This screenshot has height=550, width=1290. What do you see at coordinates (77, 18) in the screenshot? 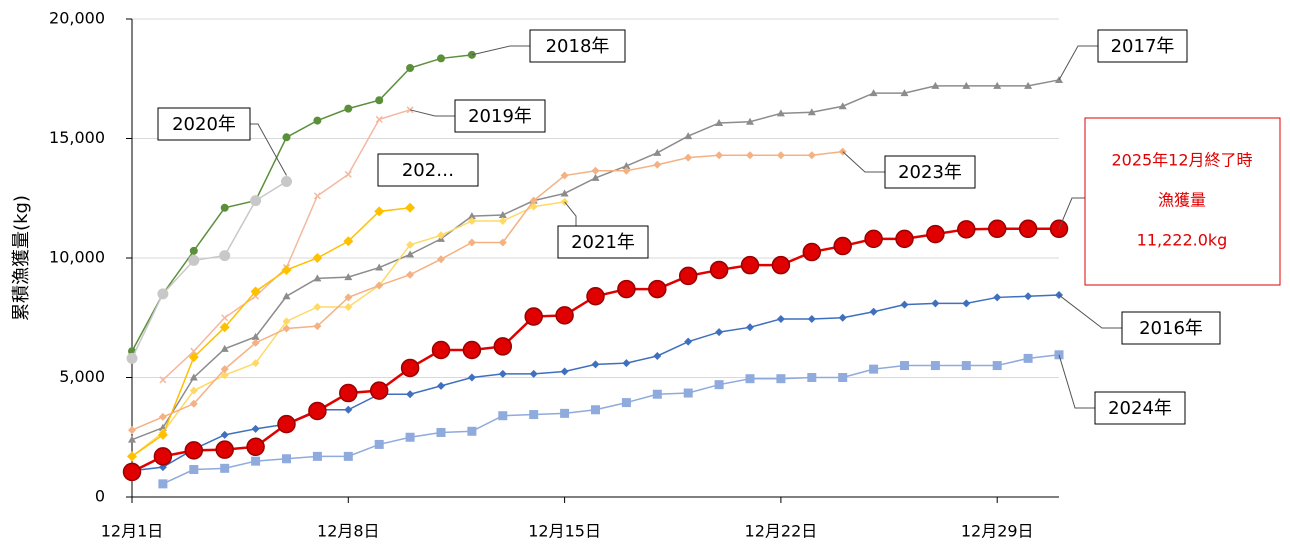
I see `y-tick-label: 20,000` at bounding box center [77, 18].